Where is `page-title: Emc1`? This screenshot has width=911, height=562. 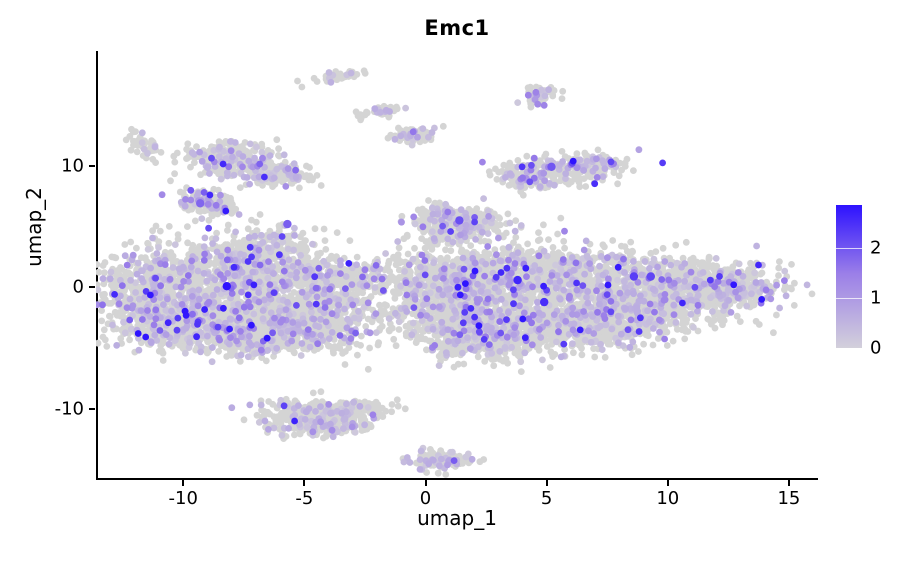 page-title: Emc1 is located at coordinates (457, 28).